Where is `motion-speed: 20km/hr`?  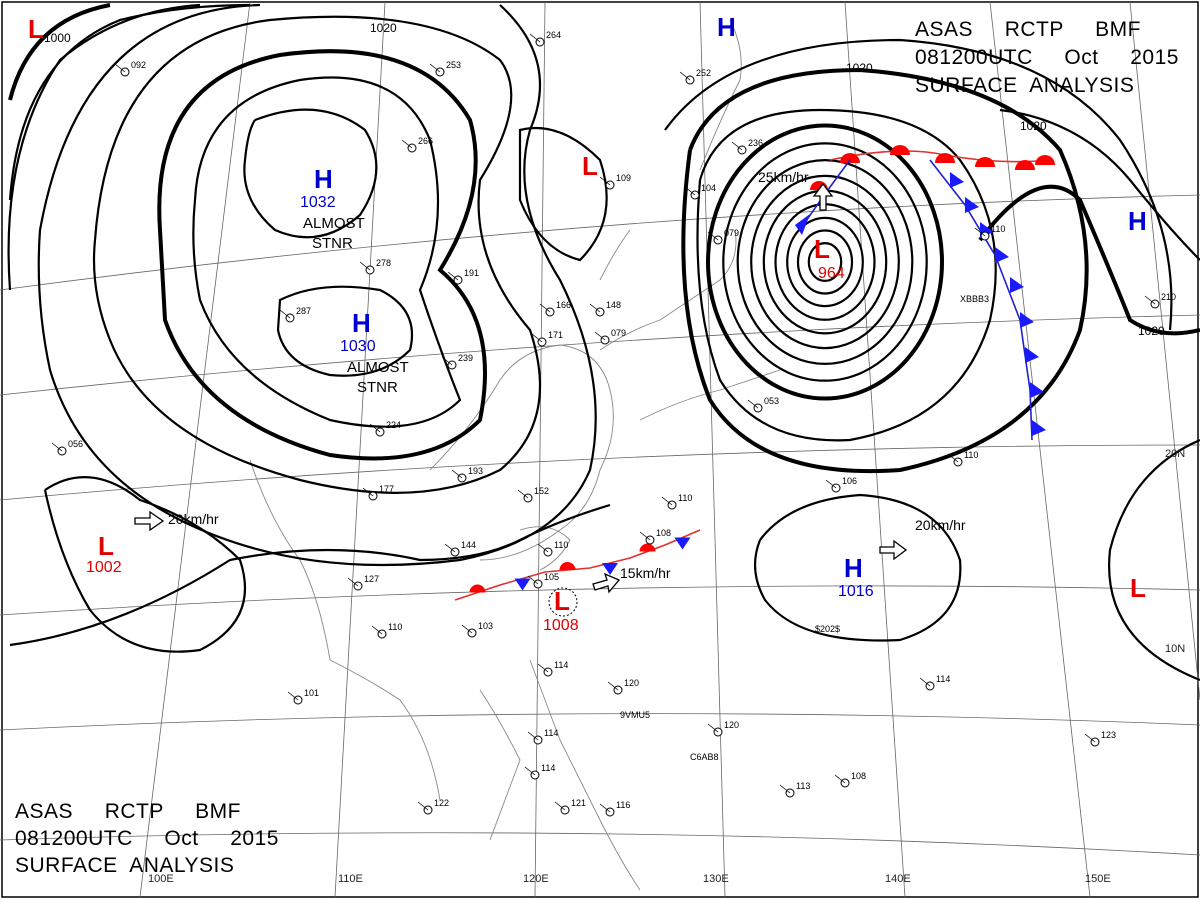
motion-speed: 20km/hr is located at coordinates (193, 519).